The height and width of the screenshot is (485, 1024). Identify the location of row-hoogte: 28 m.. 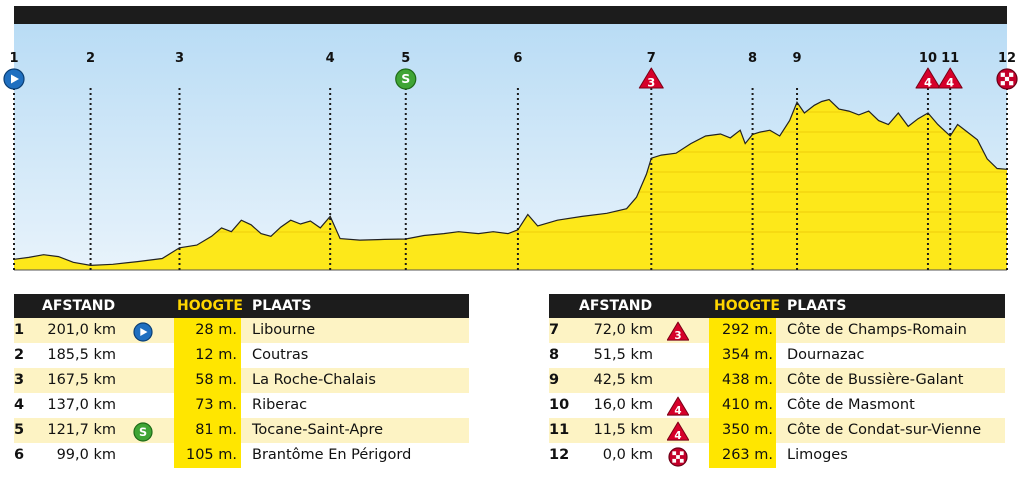
(216, 330).